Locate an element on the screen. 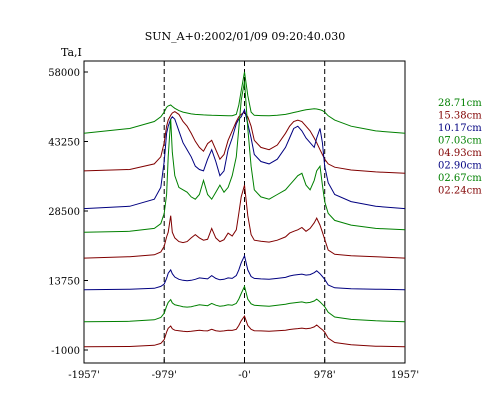 Image resolution: width=500 pixels, height=404 pixels. x-tick-label-1: -979' is located at coordinates (164, 375).